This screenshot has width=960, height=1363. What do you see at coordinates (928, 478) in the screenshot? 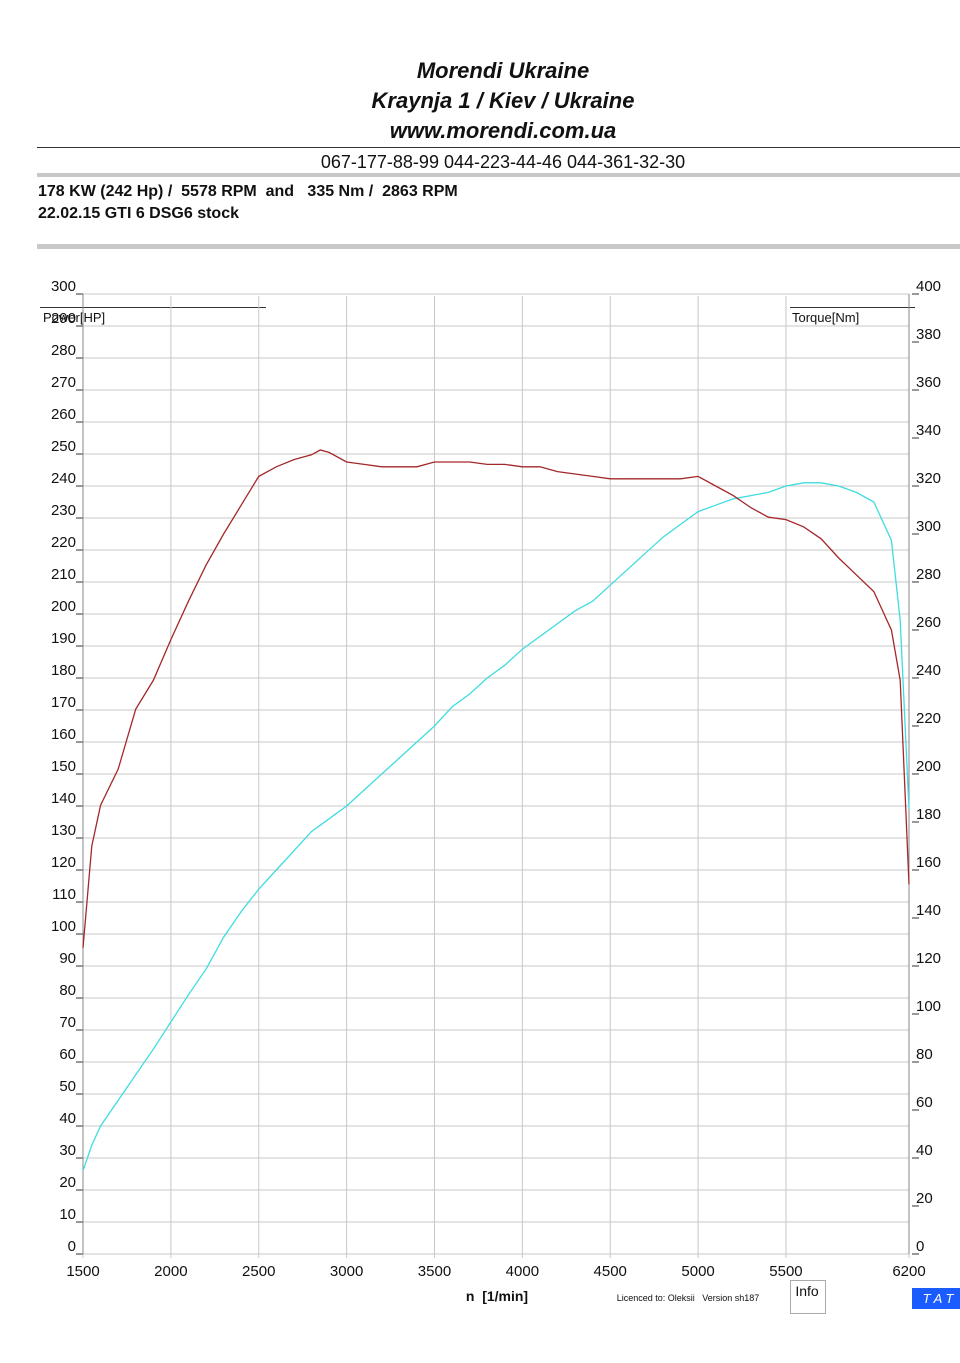
I see `y2-tick-label: 320` at bounding box center [928, 478].